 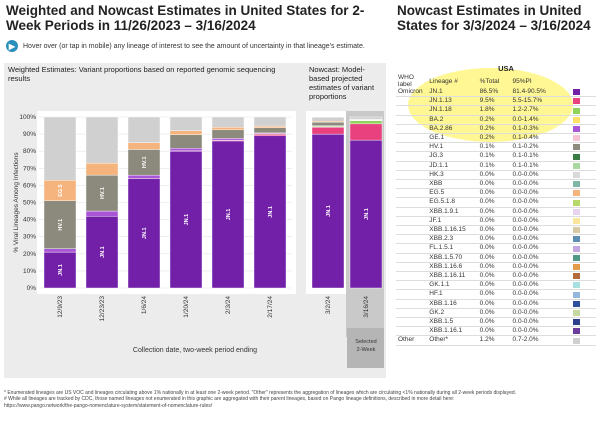 I want to click on table-row: GE.1 0.2% 0.1-0.4%, so click(x=496, y=138).